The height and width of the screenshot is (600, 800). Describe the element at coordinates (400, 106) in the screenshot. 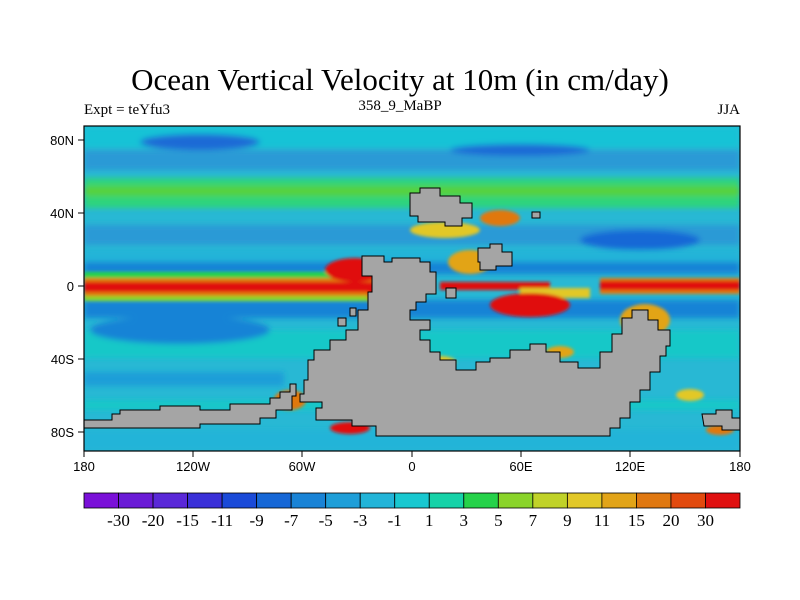

I see `time-label: 358_9_MaBP` at that location.